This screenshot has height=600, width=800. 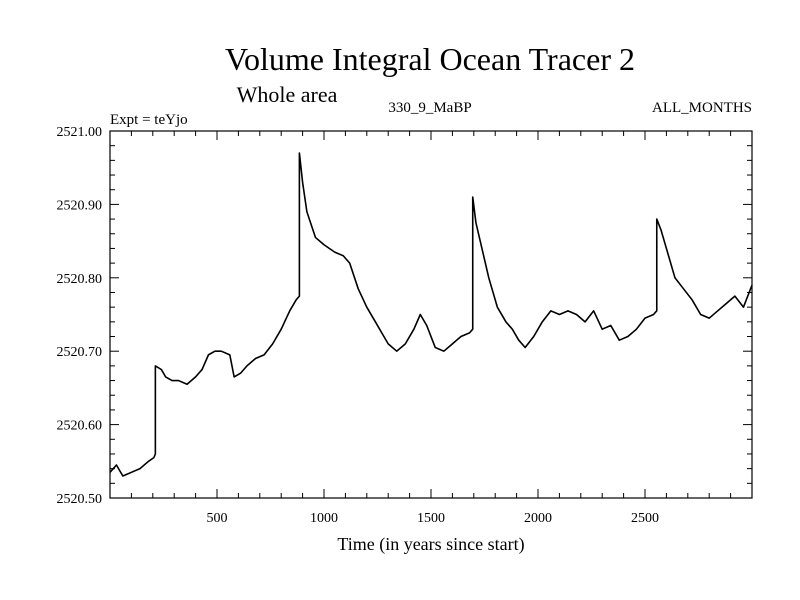 What do you see at coordinates (431, 518) in the screenshot?
I see `x-tick-label: 1500` at bounding box center [431, 518].